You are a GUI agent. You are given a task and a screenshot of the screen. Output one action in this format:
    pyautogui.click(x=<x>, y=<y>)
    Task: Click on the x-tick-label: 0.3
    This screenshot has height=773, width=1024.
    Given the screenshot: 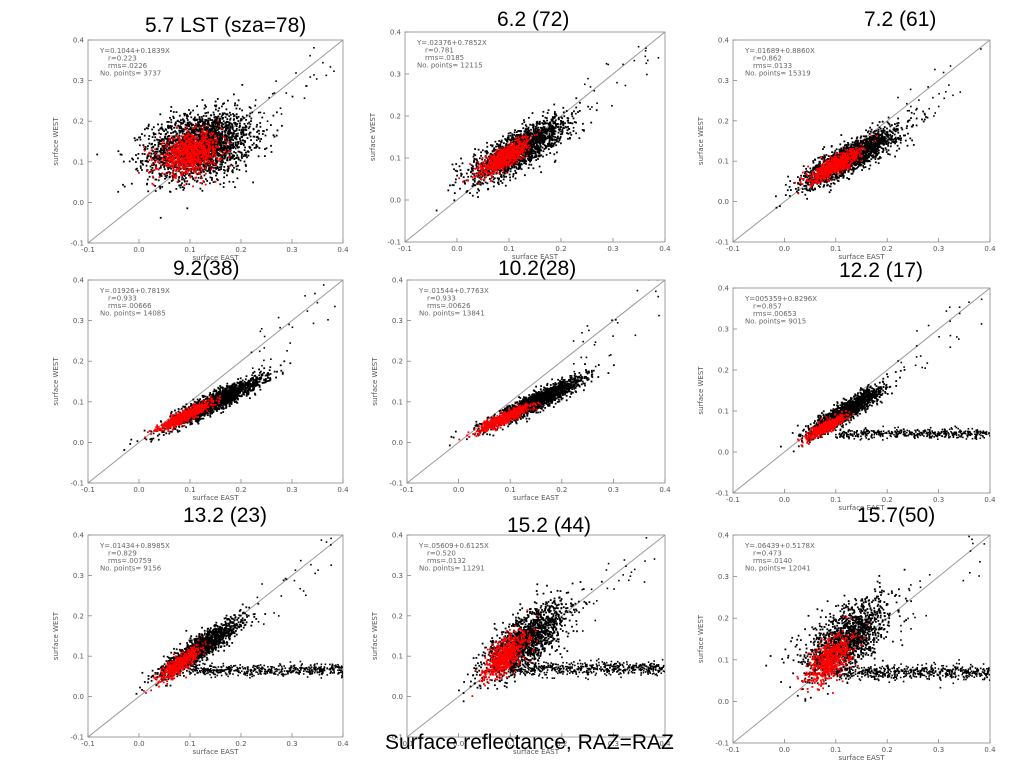 What is the action you would take?
    pyautogui.click(x=291, y=250)
    